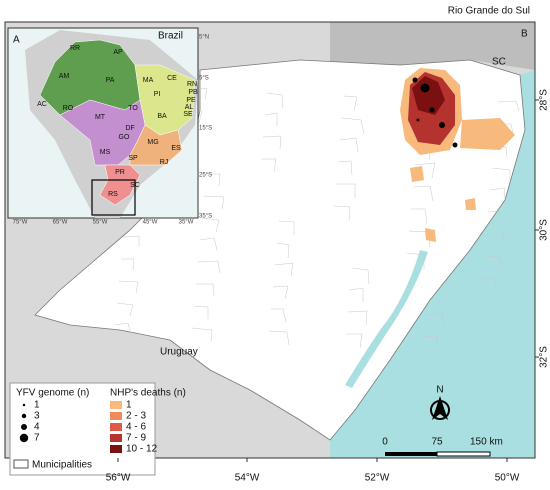  I want to click on lat-tick-label: 30°S, so click(544, 230).